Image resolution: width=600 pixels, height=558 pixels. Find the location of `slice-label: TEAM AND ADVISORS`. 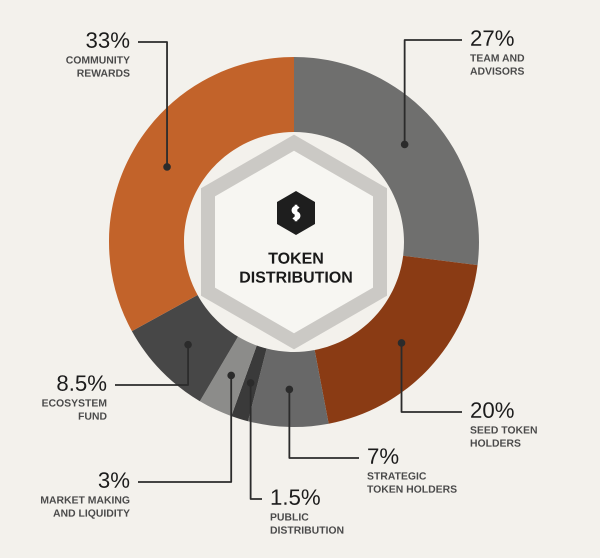

slice-label: TEAM AND ADVISORS is located at coordinates (497, 64).